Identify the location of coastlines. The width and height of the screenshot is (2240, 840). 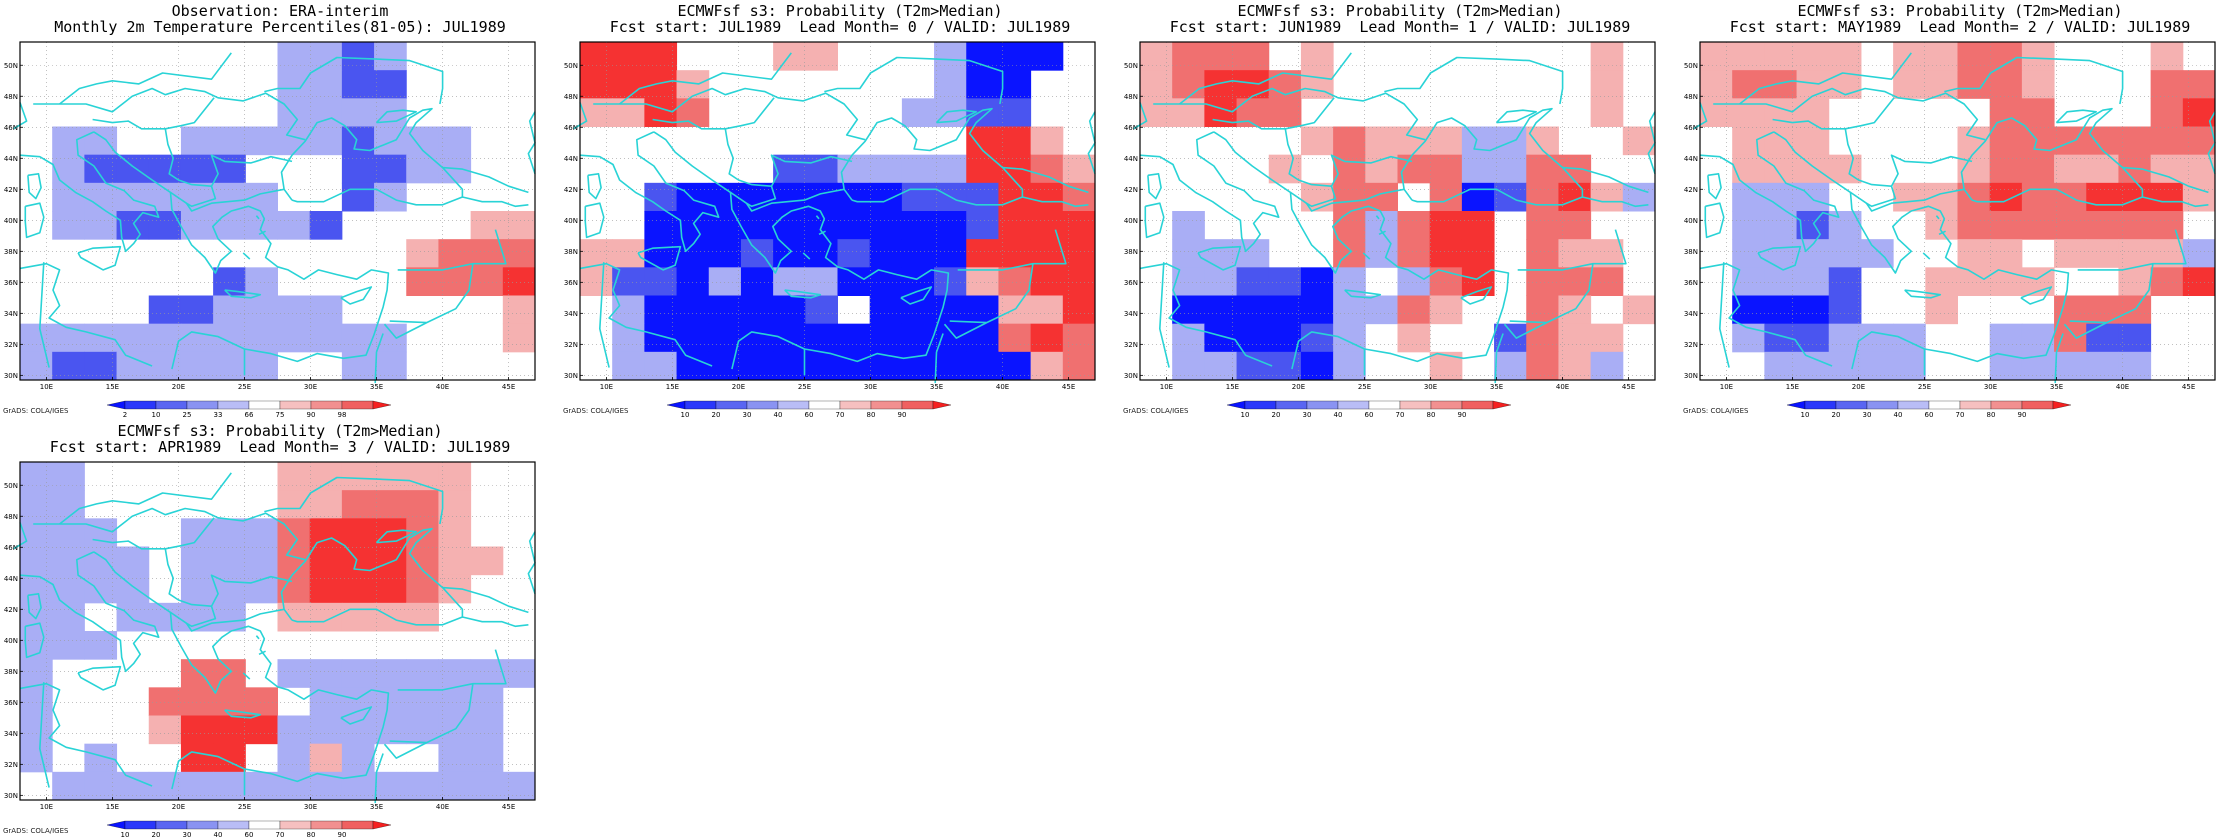
(834, 218).